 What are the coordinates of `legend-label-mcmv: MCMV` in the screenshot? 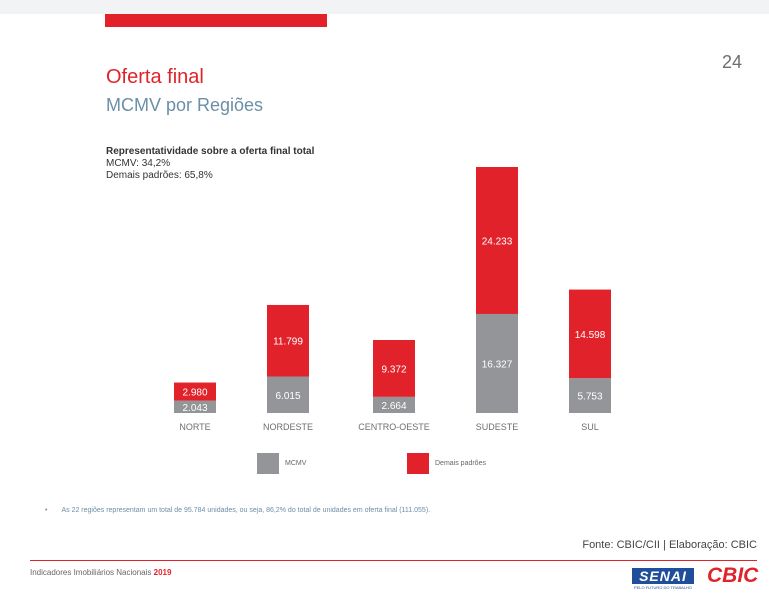 It's located at (296, 463).